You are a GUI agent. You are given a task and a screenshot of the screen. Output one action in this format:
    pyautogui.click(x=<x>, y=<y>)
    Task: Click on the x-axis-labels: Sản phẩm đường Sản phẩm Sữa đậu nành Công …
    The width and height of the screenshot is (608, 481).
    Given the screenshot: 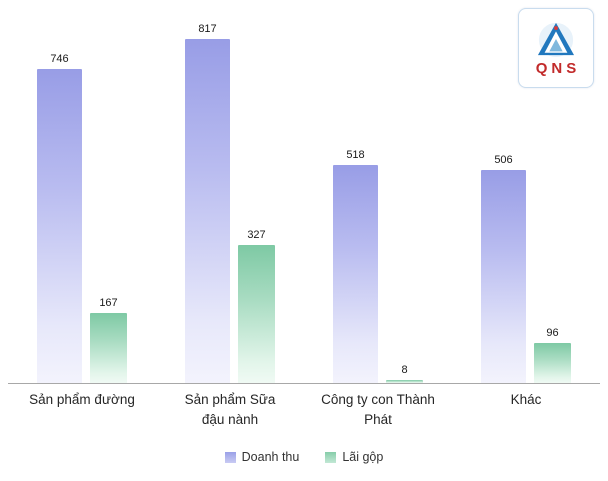 What is the action you would take?
    pyautogui.click(x=304, y=409)
    